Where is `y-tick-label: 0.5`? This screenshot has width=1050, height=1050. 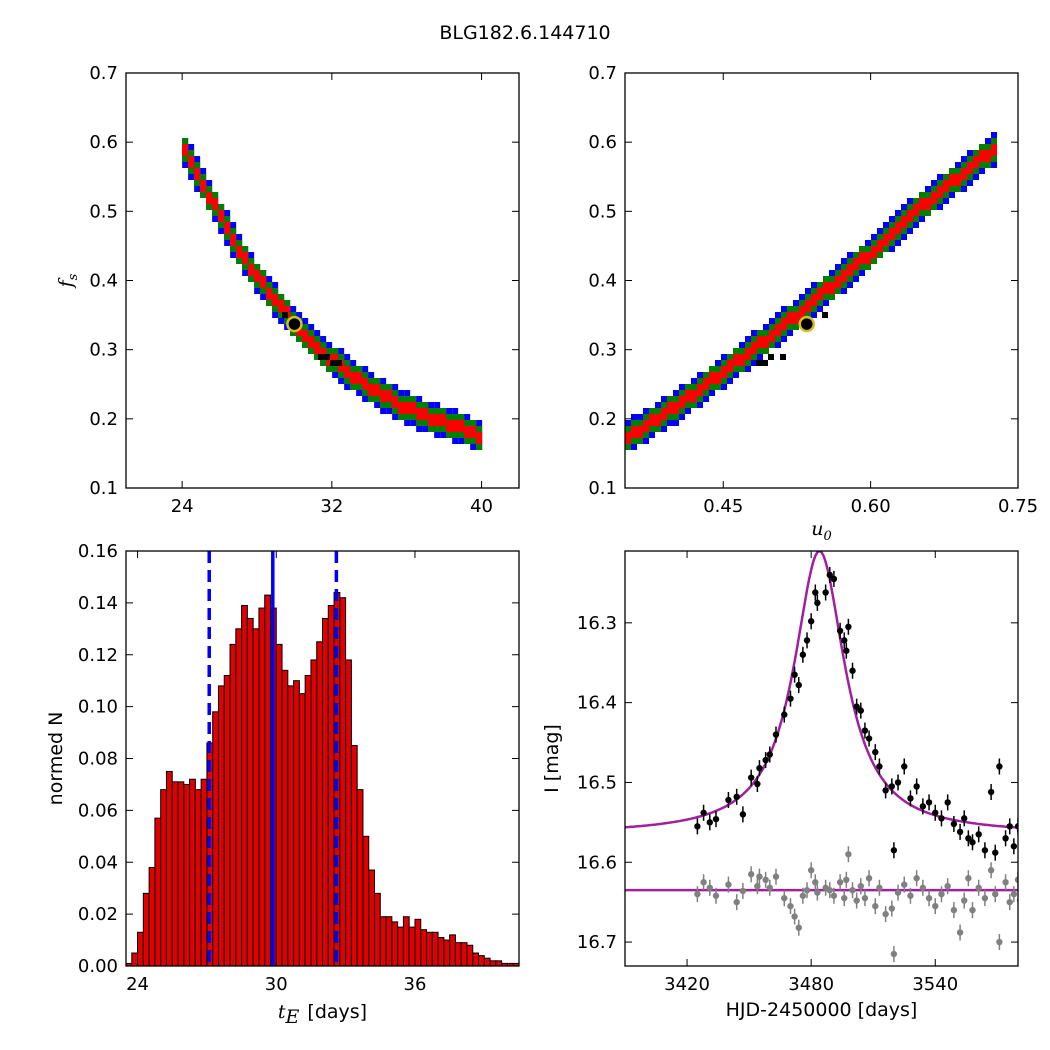 y-tick-label: 0.5 is located at coordinates (103, 211).